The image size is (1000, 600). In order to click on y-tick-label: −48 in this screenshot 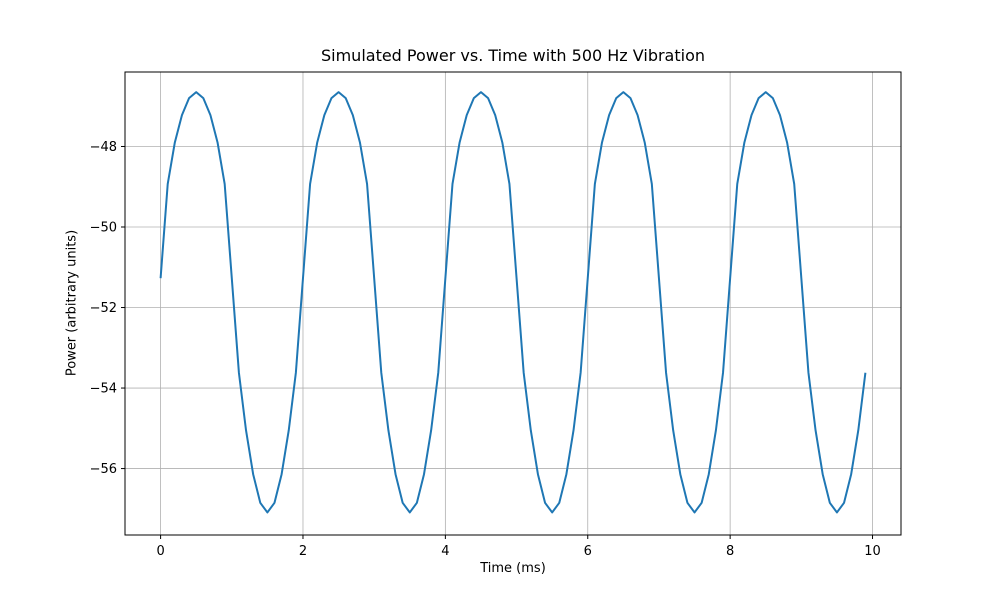, I will do `click(103, 147)`.